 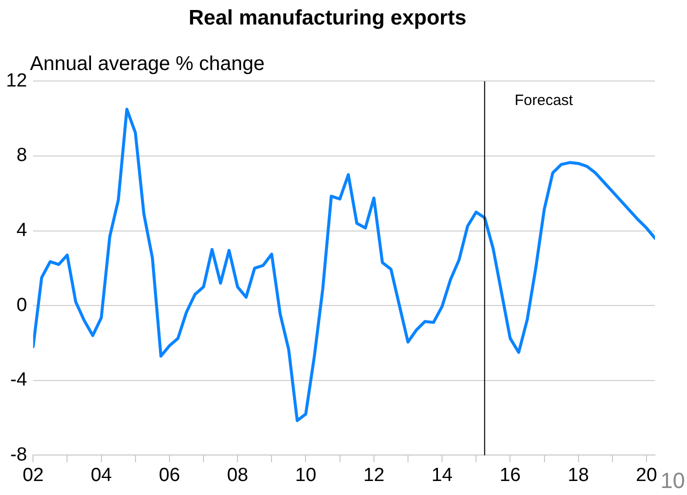 I want to click on x-tick-label: 02, so click(x=33, y=475).